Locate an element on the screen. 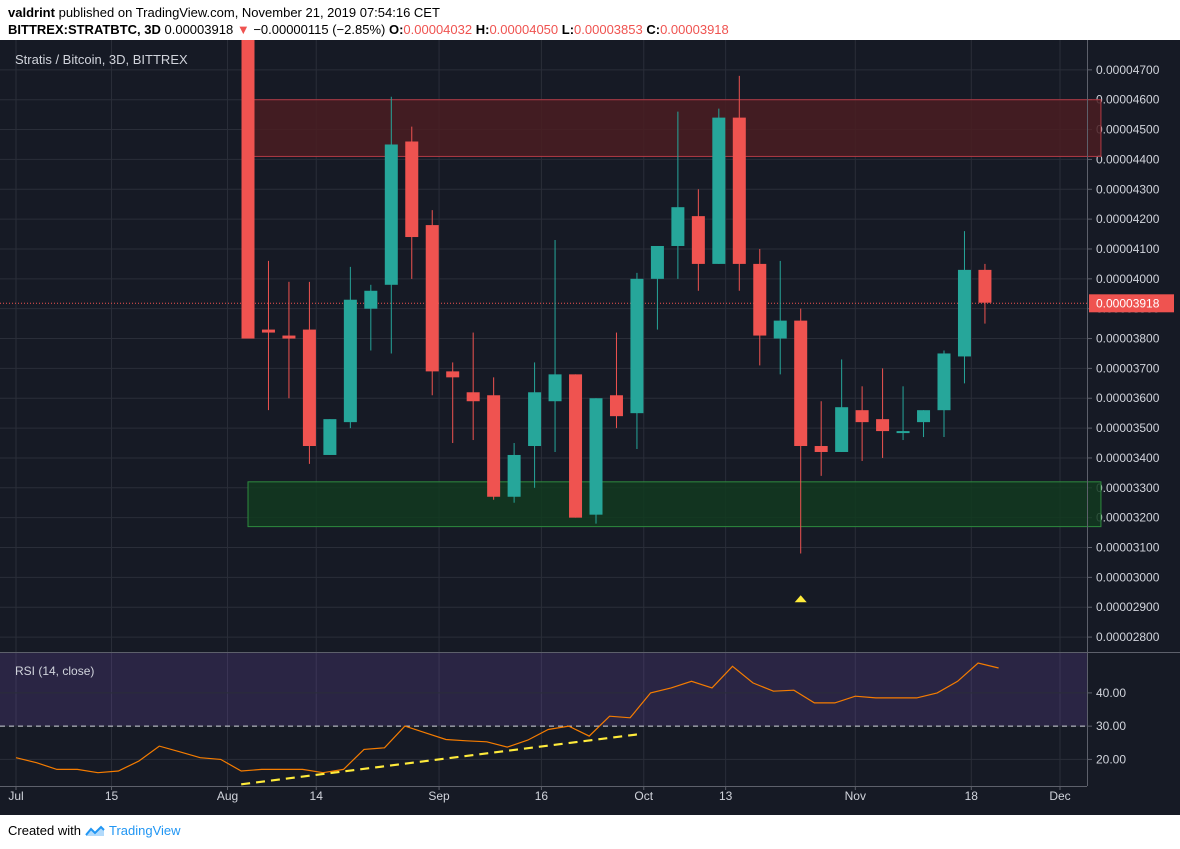 This screenshot has height=849, width=1180. rsi-band is located at coordinates (543, 690).